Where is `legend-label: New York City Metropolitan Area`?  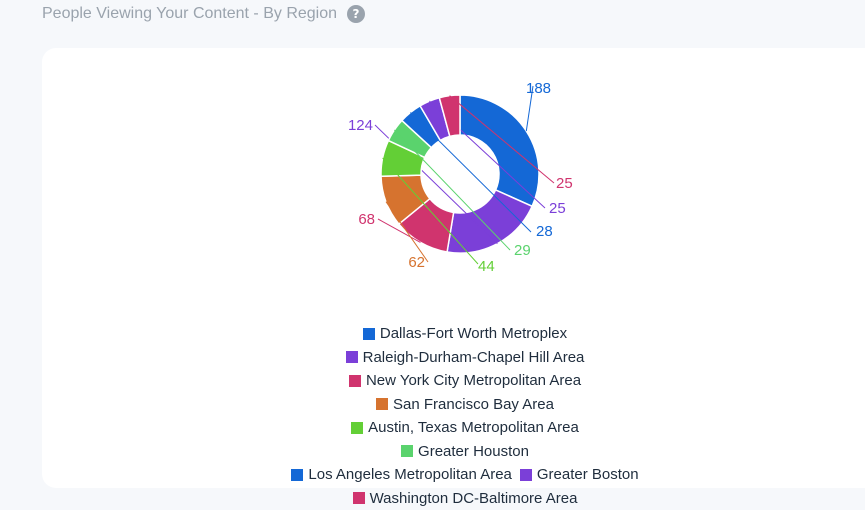
legend-label: New York City Metropolitan Area is located at coordinates (473, 380).